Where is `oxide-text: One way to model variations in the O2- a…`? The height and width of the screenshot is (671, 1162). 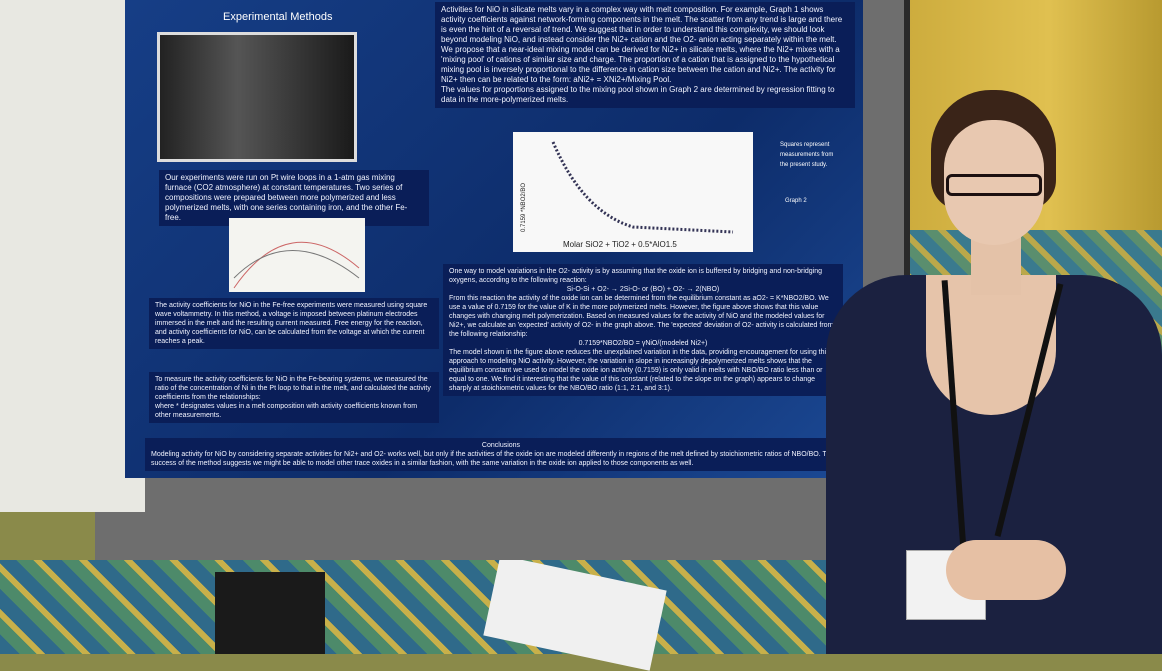 oxide-text: One way to model variations in the O2- a… is located at coordinates (643, 330).